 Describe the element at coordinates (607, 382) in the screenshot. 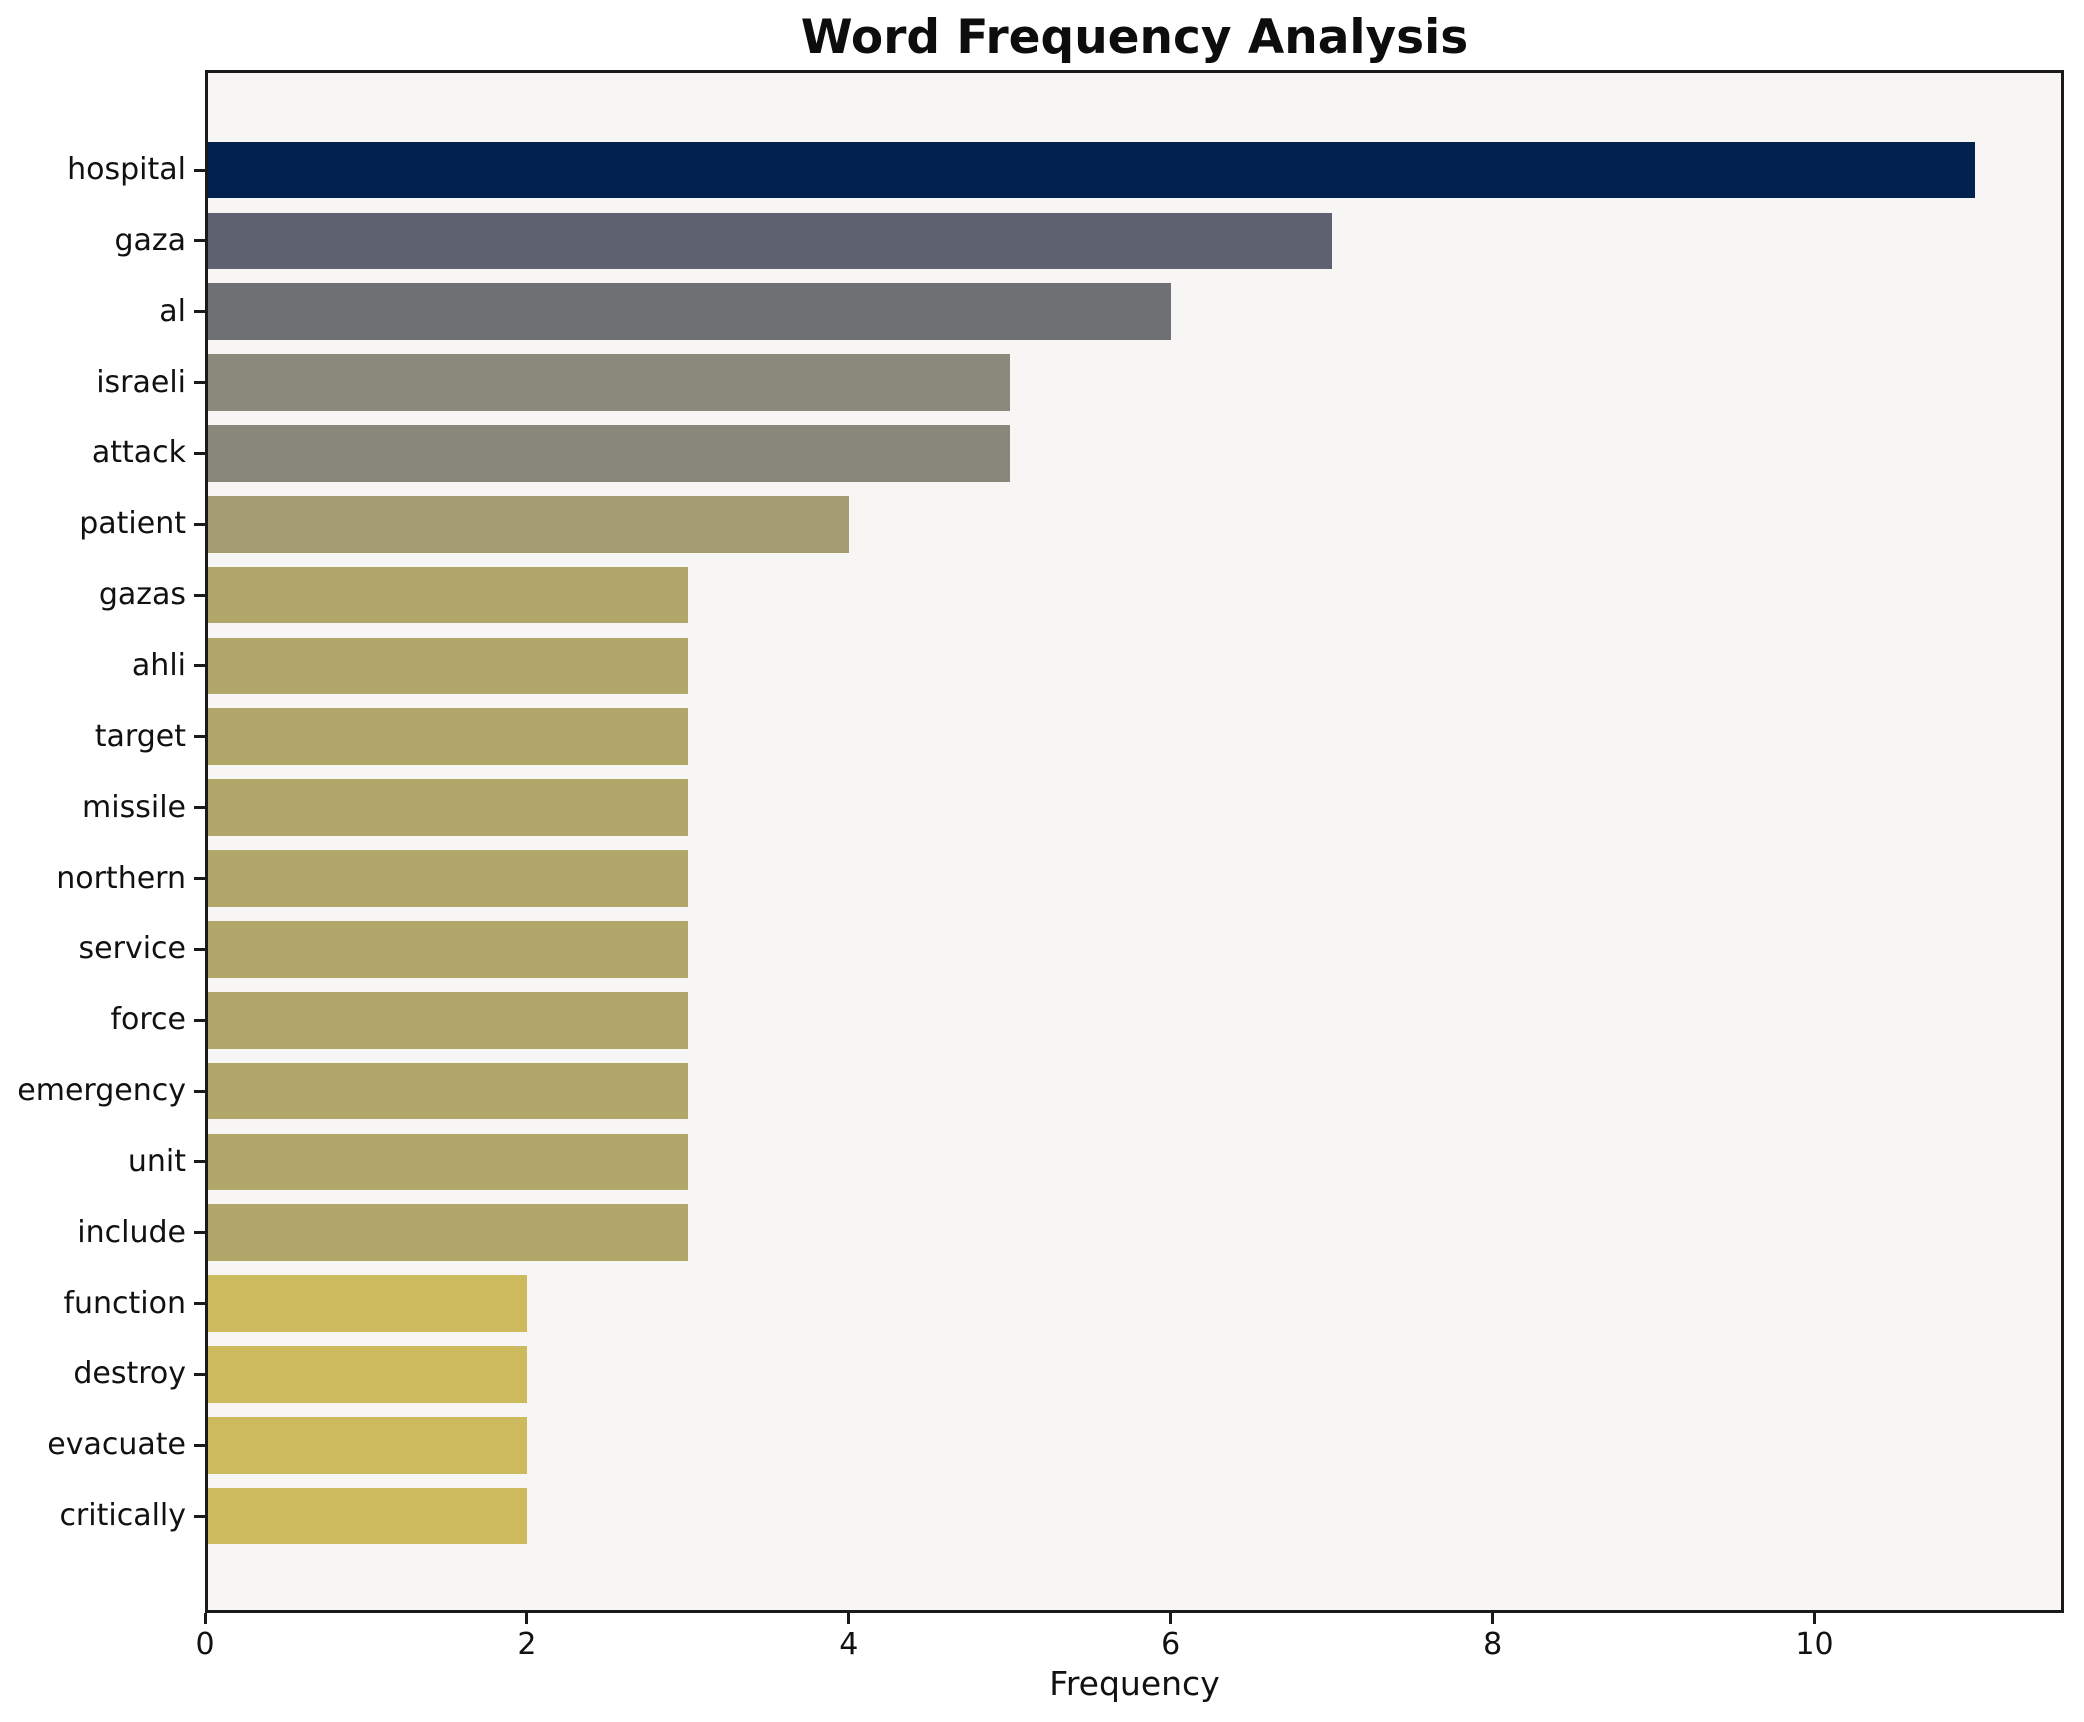

I see `bar-israeli` at that location.